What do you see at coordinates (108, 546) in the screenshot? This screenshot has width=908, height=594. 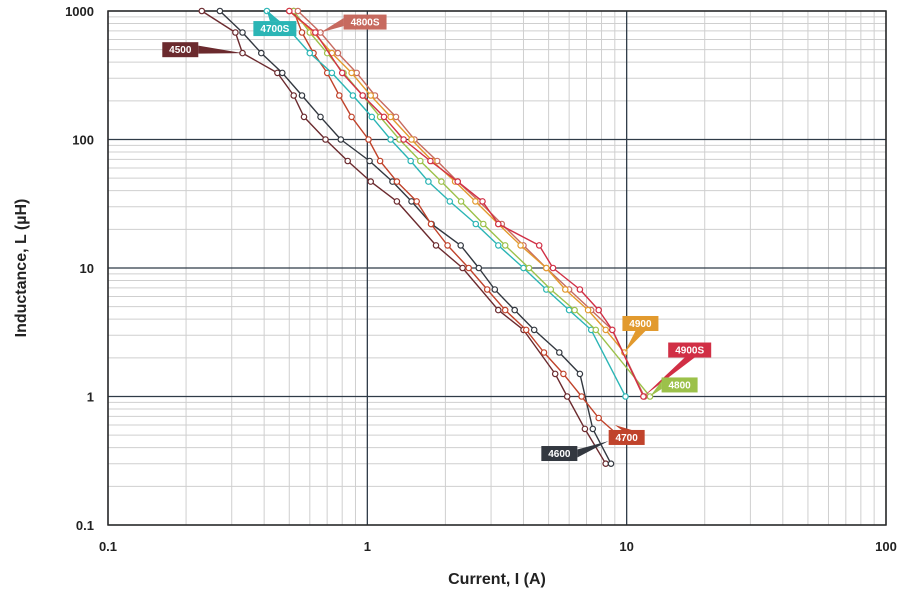 I see `x-tick-label: 0.1` at bounding box center [108, 546].